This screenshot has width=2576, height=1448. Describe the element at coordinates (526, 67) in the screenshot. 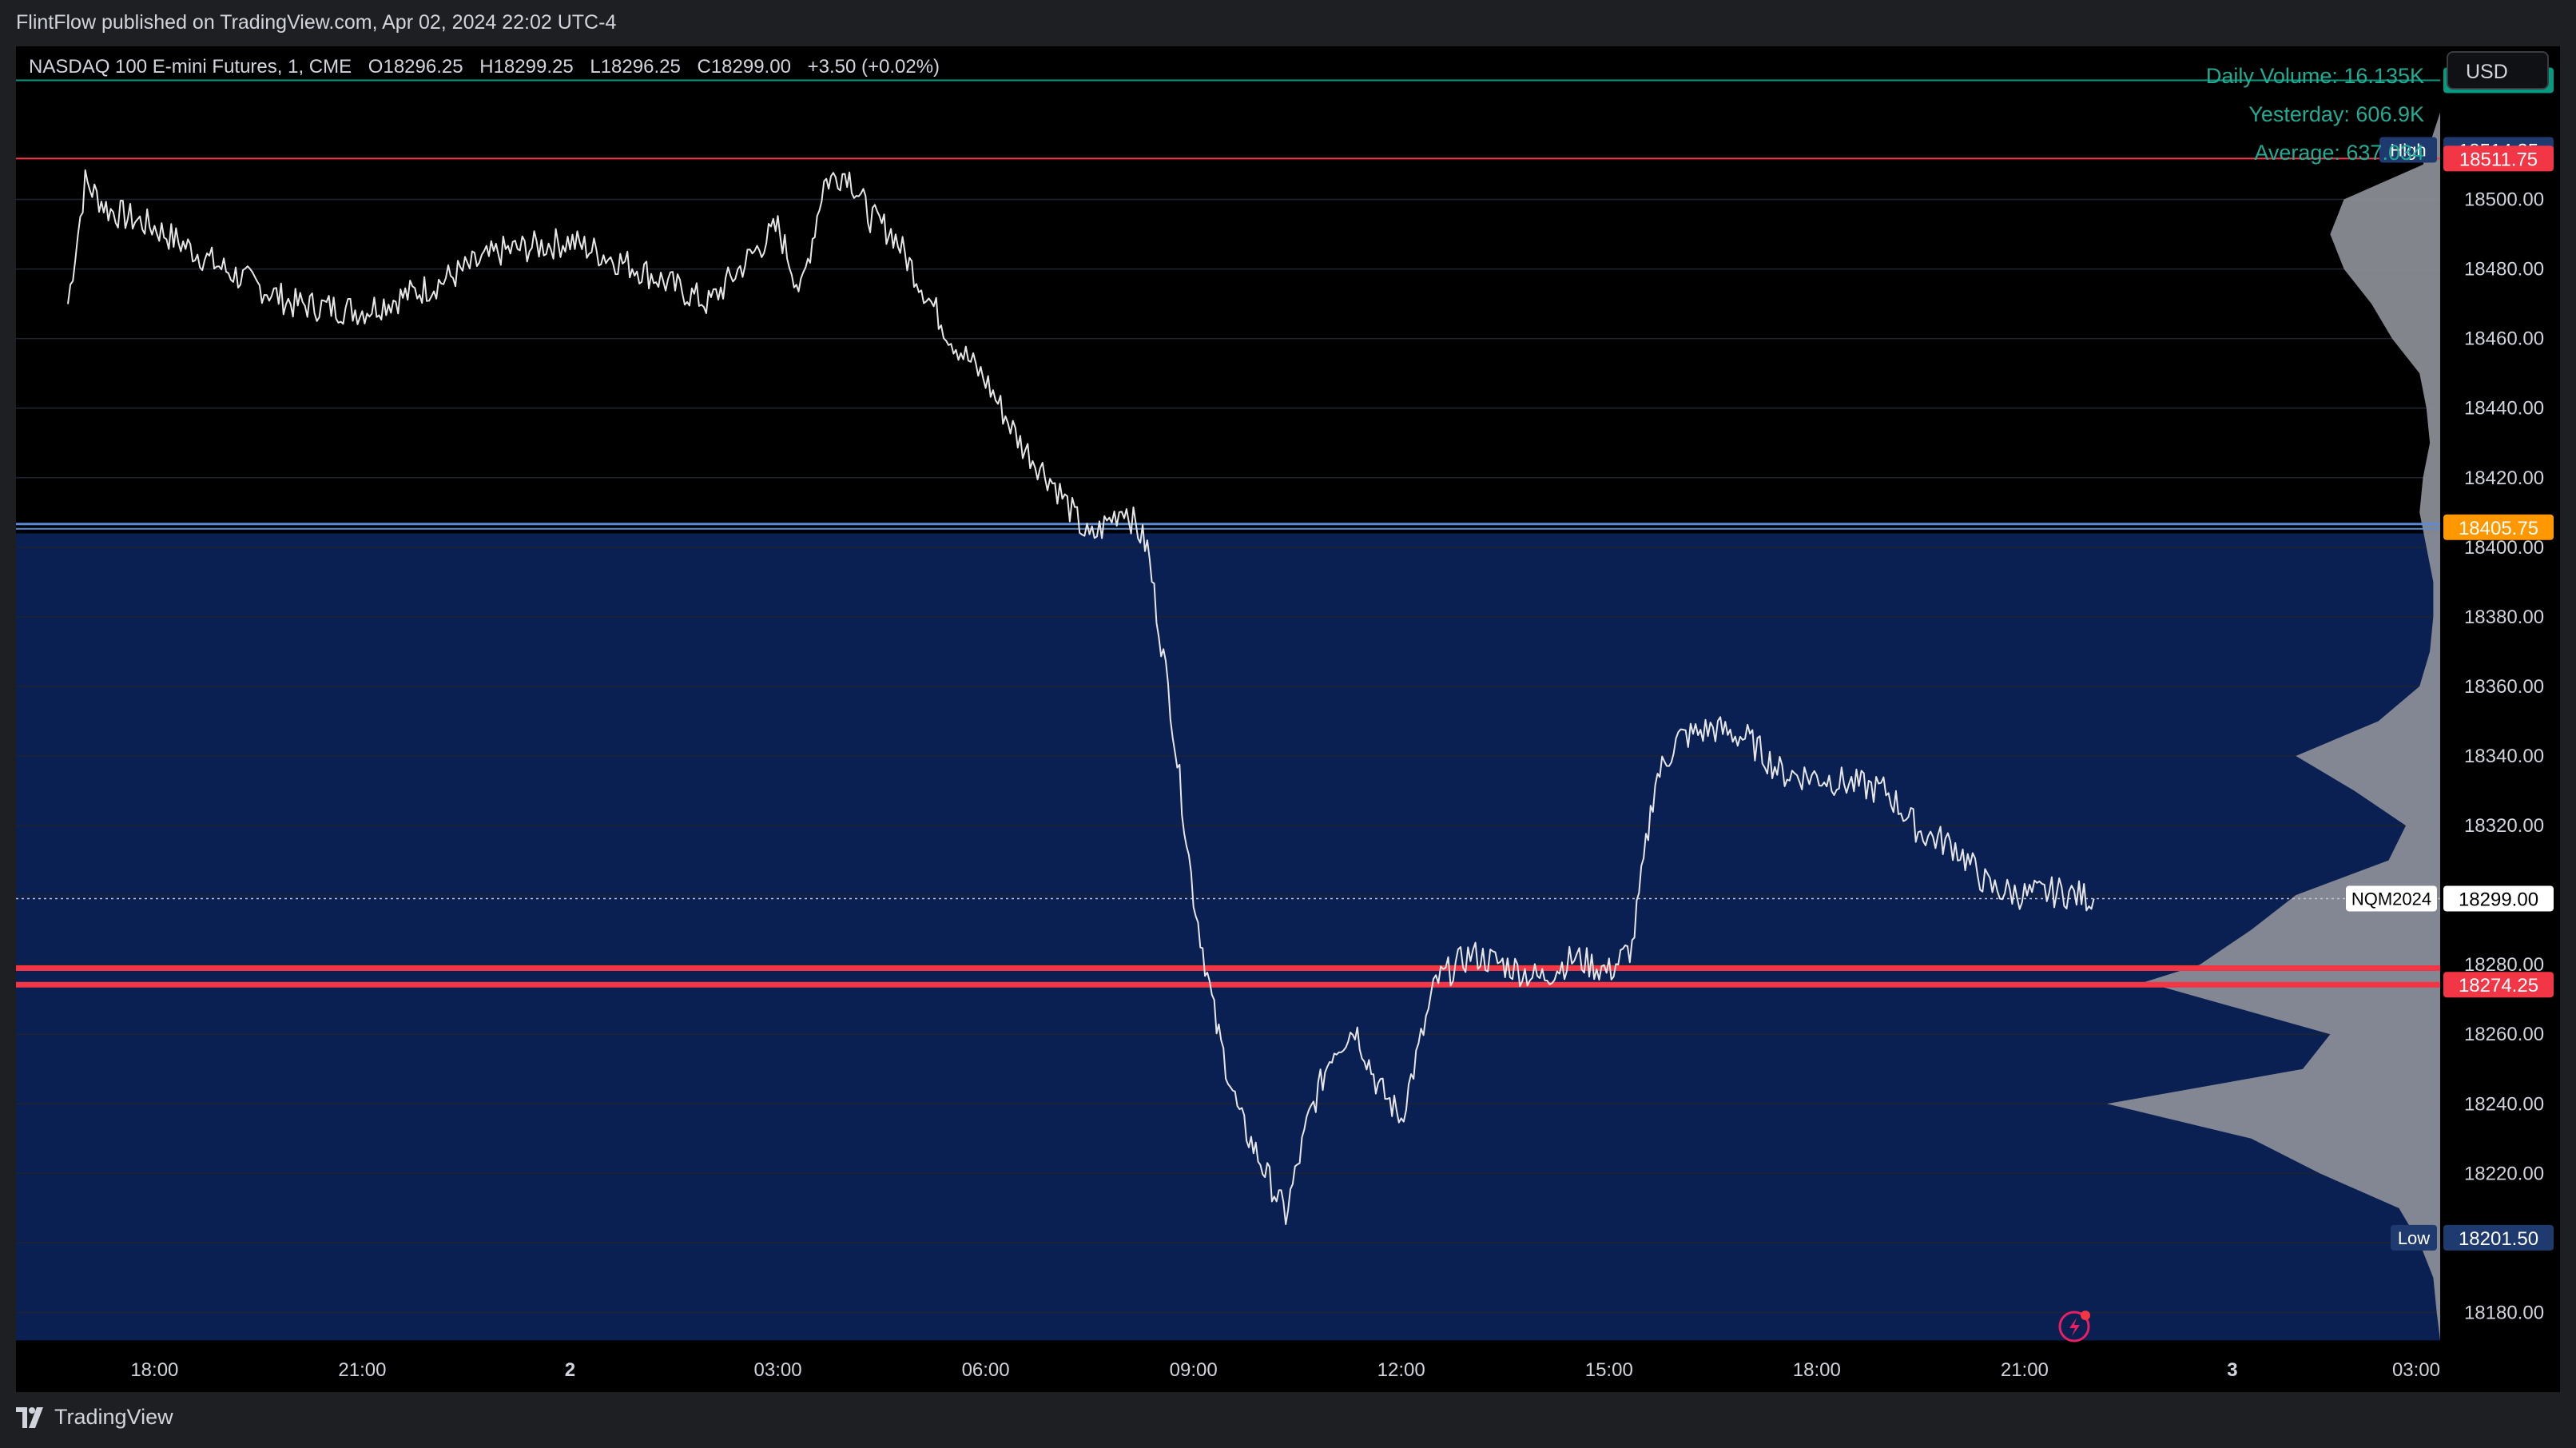

I see `high-value: H18299.25` at that location.